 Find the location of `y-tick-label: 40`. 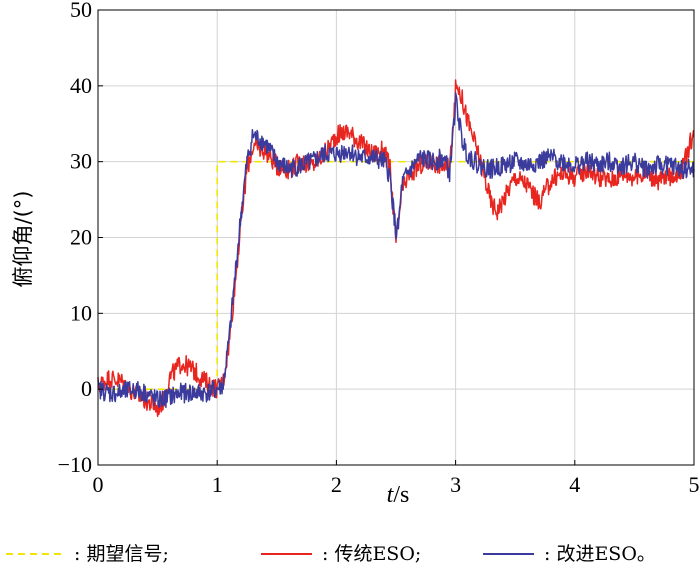

y-tick-label: 40 is located at coordinates (81, 85).